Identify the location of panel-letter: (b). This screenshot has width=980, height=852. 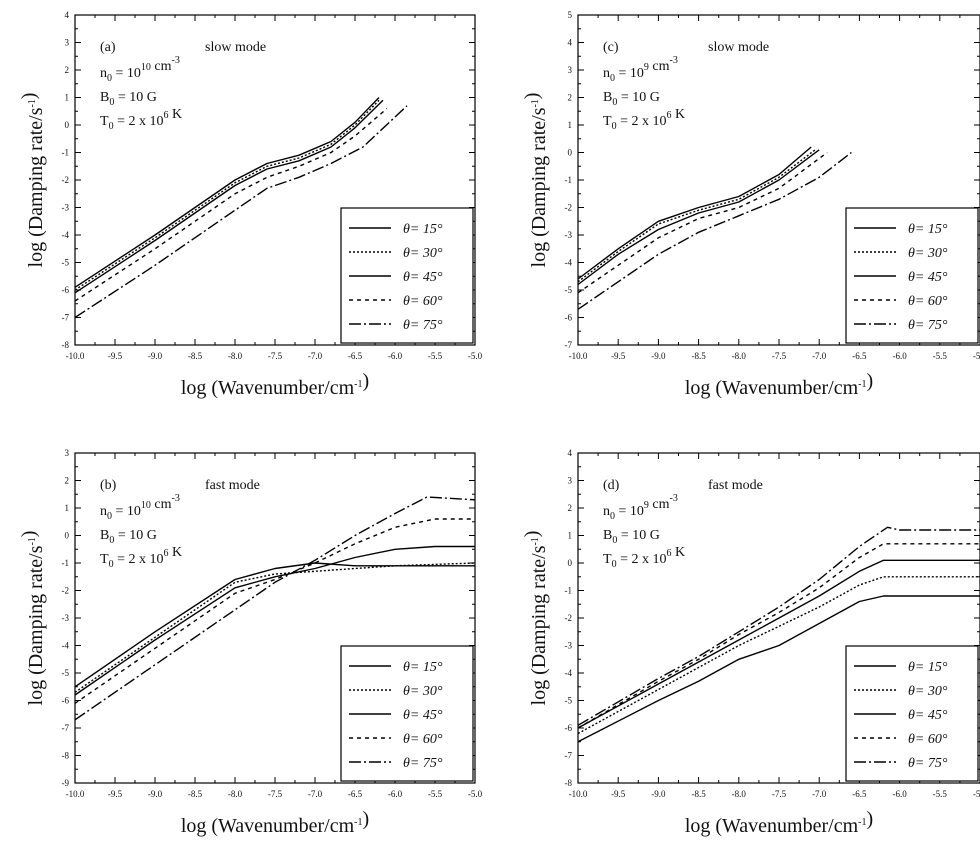
(108, 485).